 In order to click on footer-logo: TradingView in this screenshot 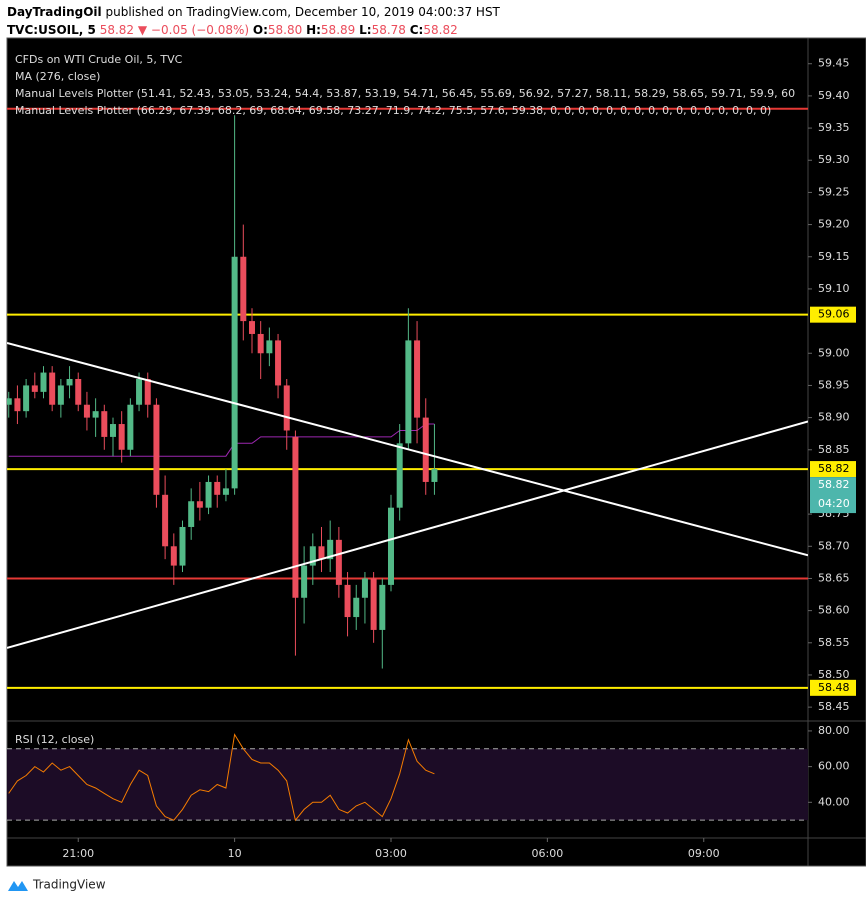, I will do `click(57, 885)`.